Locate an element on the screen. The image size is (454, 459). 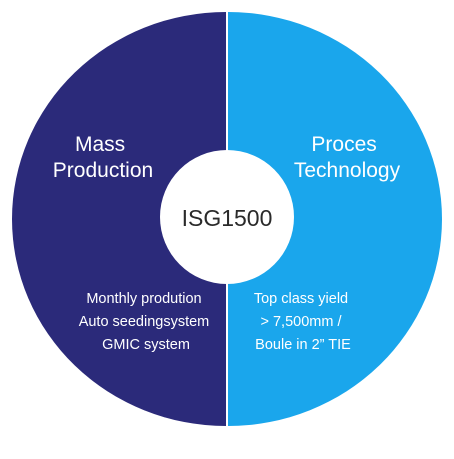
right-title: Proces Technology is located at coordinates (347, 157).